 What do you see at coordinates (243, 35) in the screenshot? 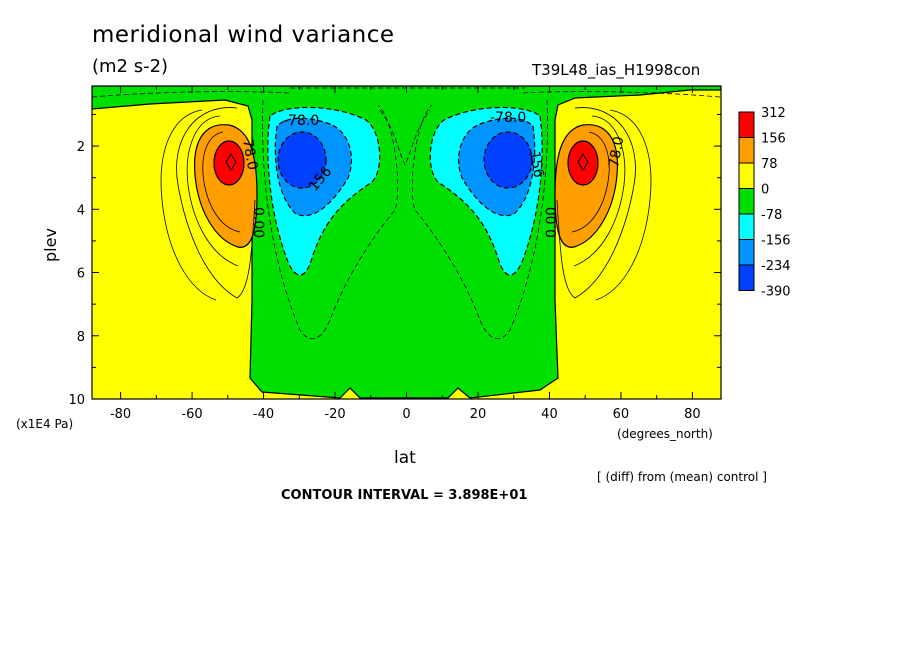
I see `chart-title: meridional wind variance` at bounding box center [243, 35].